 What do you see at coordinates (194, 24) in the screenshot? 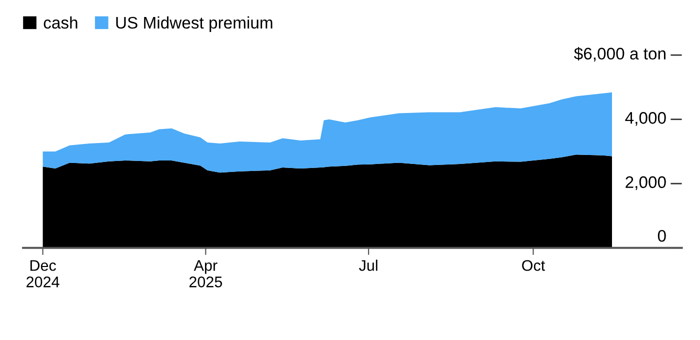
I see `legend-label: US Midwest premium` at bounding box center [194, 24].